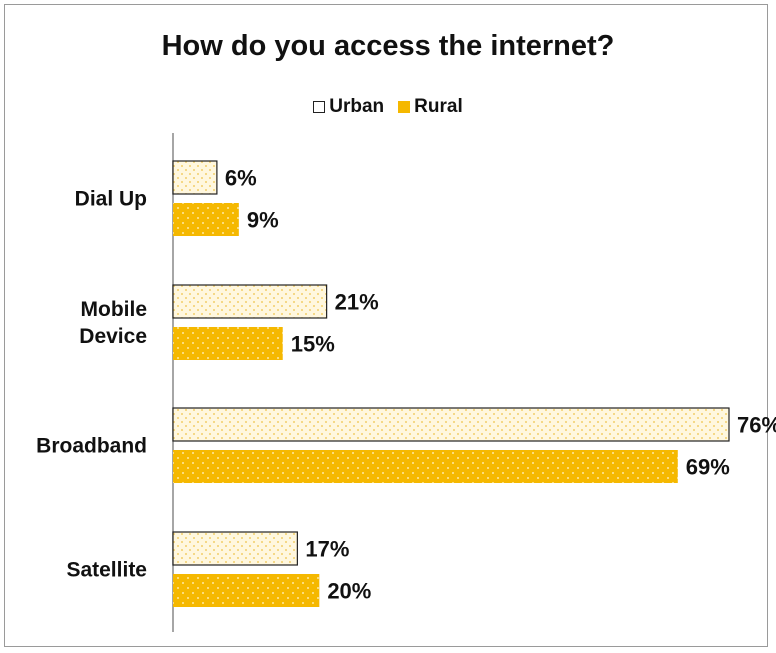 Image resolution: width=776 pixels, height=653 pixels. I want to click on chart-legend: Urban Rural, so click(388, 107).